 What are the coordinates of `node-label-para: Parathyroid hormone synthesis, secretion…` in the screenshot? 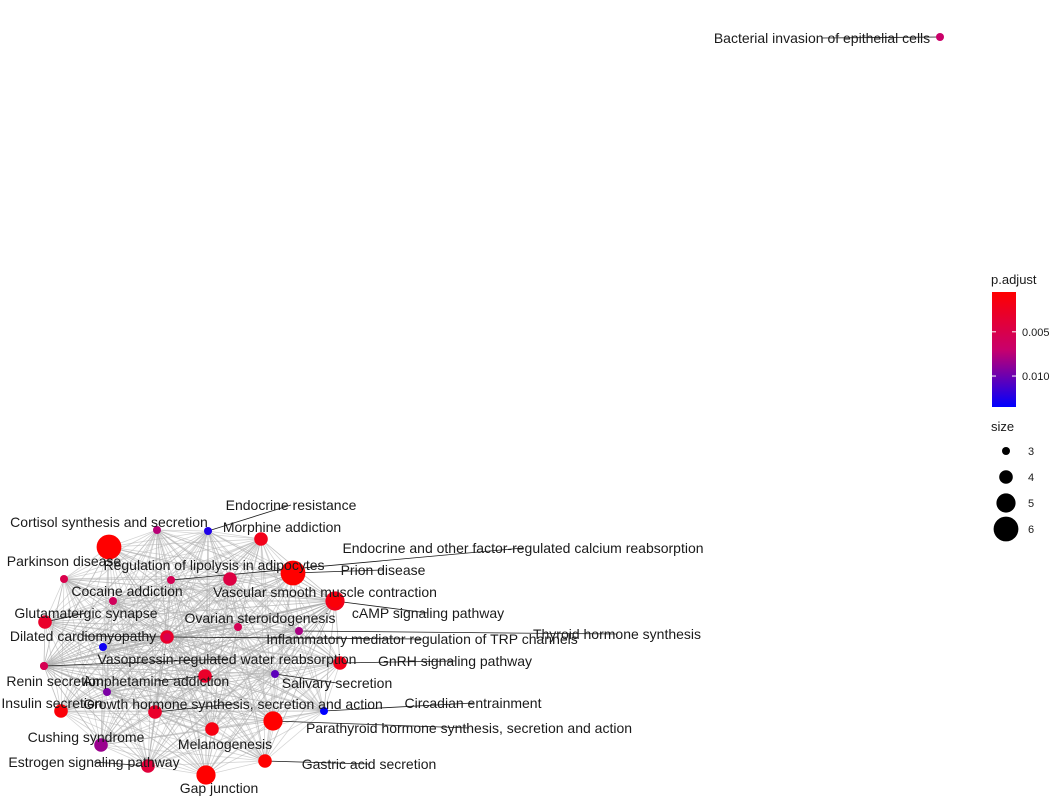 It's located at (469, 728).